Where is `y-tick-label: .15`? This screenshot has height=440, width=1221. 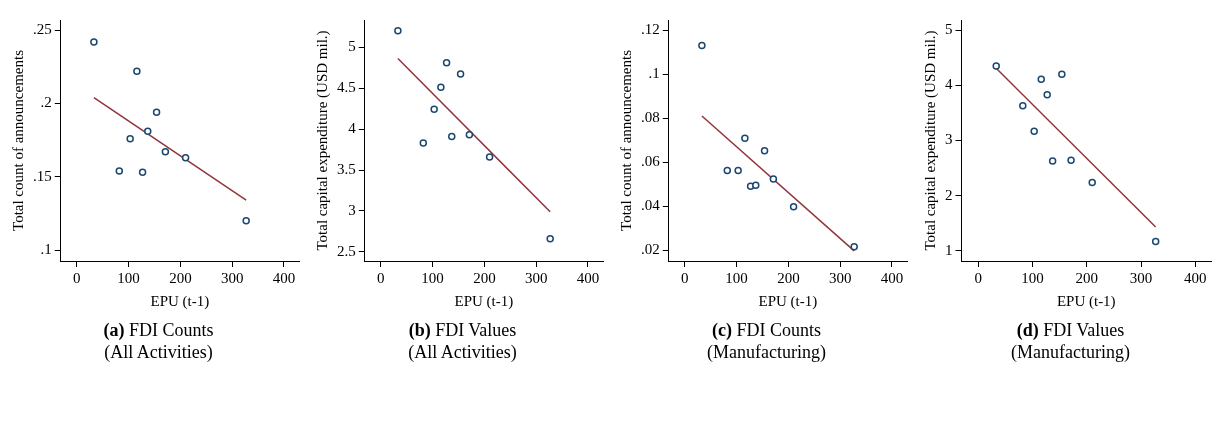 y-tick-label: .15 is located at coordinates (42, 175).